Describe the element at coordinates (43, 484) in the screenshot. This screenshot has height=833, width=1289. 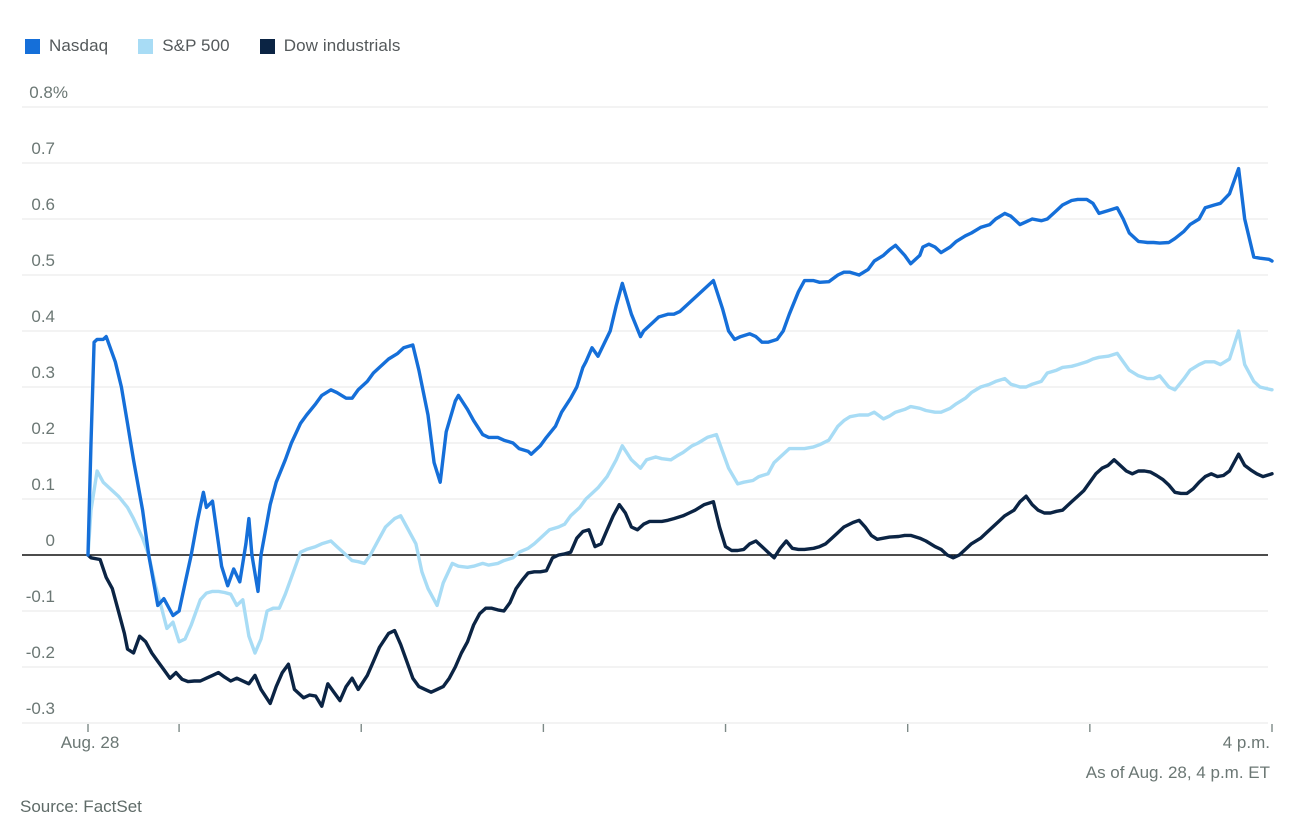
I see `y-axis-label: 0.1` at that location.